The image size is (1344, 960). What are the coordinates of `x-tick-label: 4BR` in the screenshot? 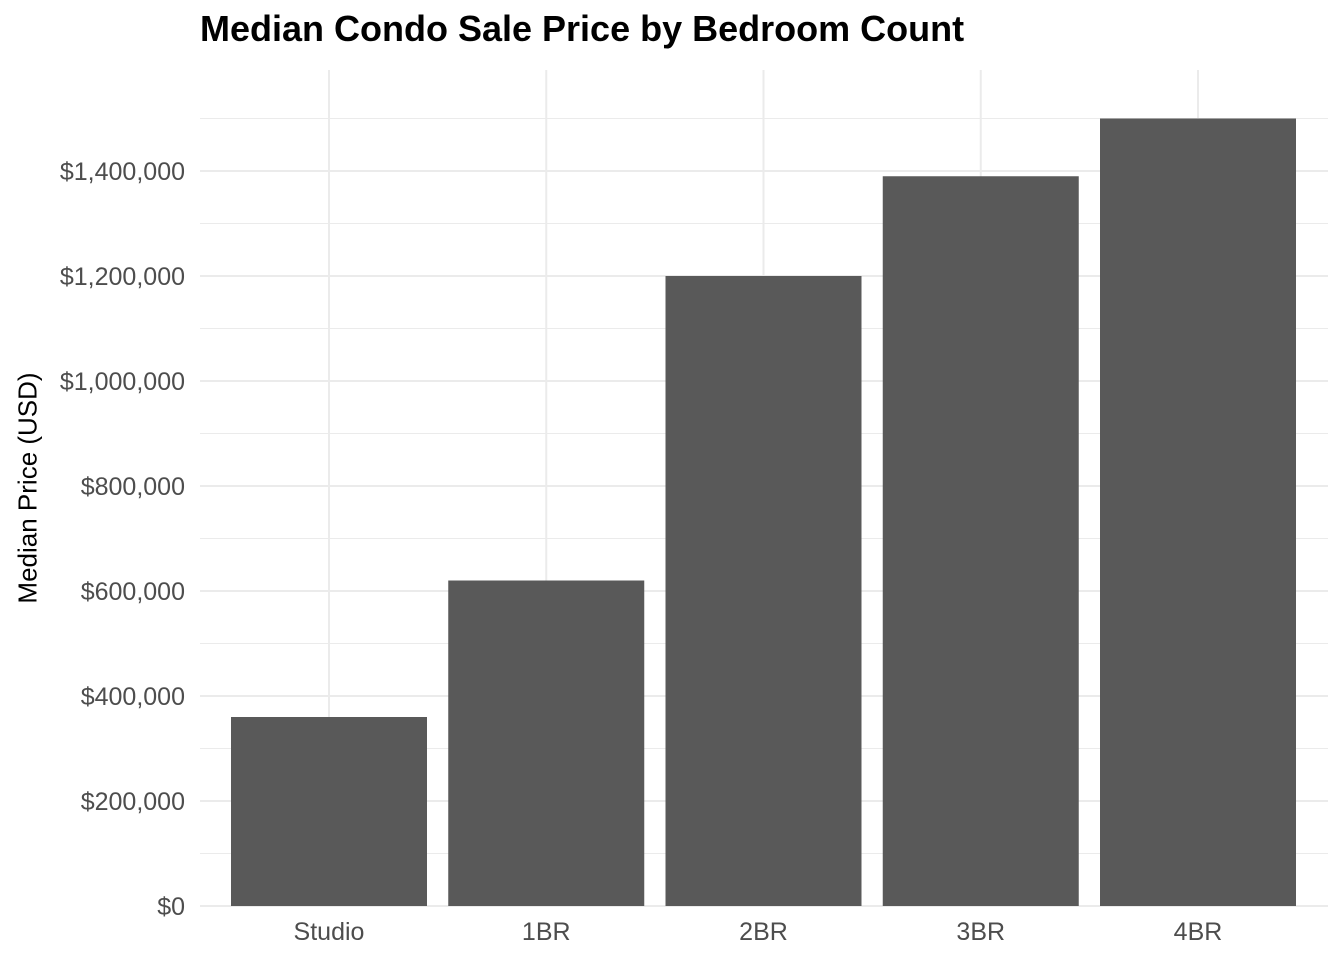 It's located at (1198, 932).